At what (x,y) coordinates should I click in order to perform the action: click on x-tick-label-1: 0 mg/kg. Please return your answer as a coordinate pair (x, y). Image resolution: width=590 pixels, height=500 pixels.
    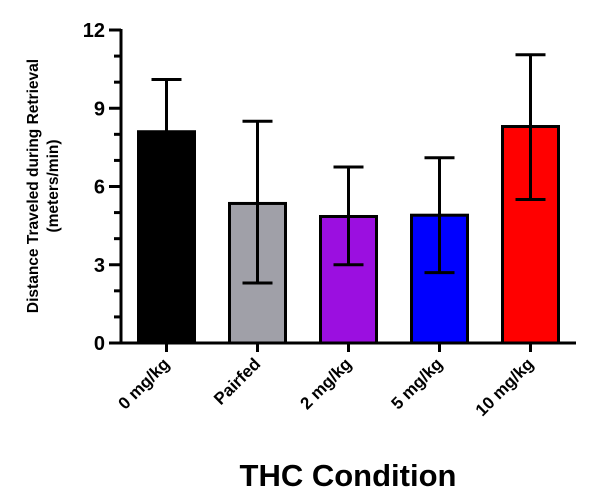
    Looking at the image, I should click on (143, 383).